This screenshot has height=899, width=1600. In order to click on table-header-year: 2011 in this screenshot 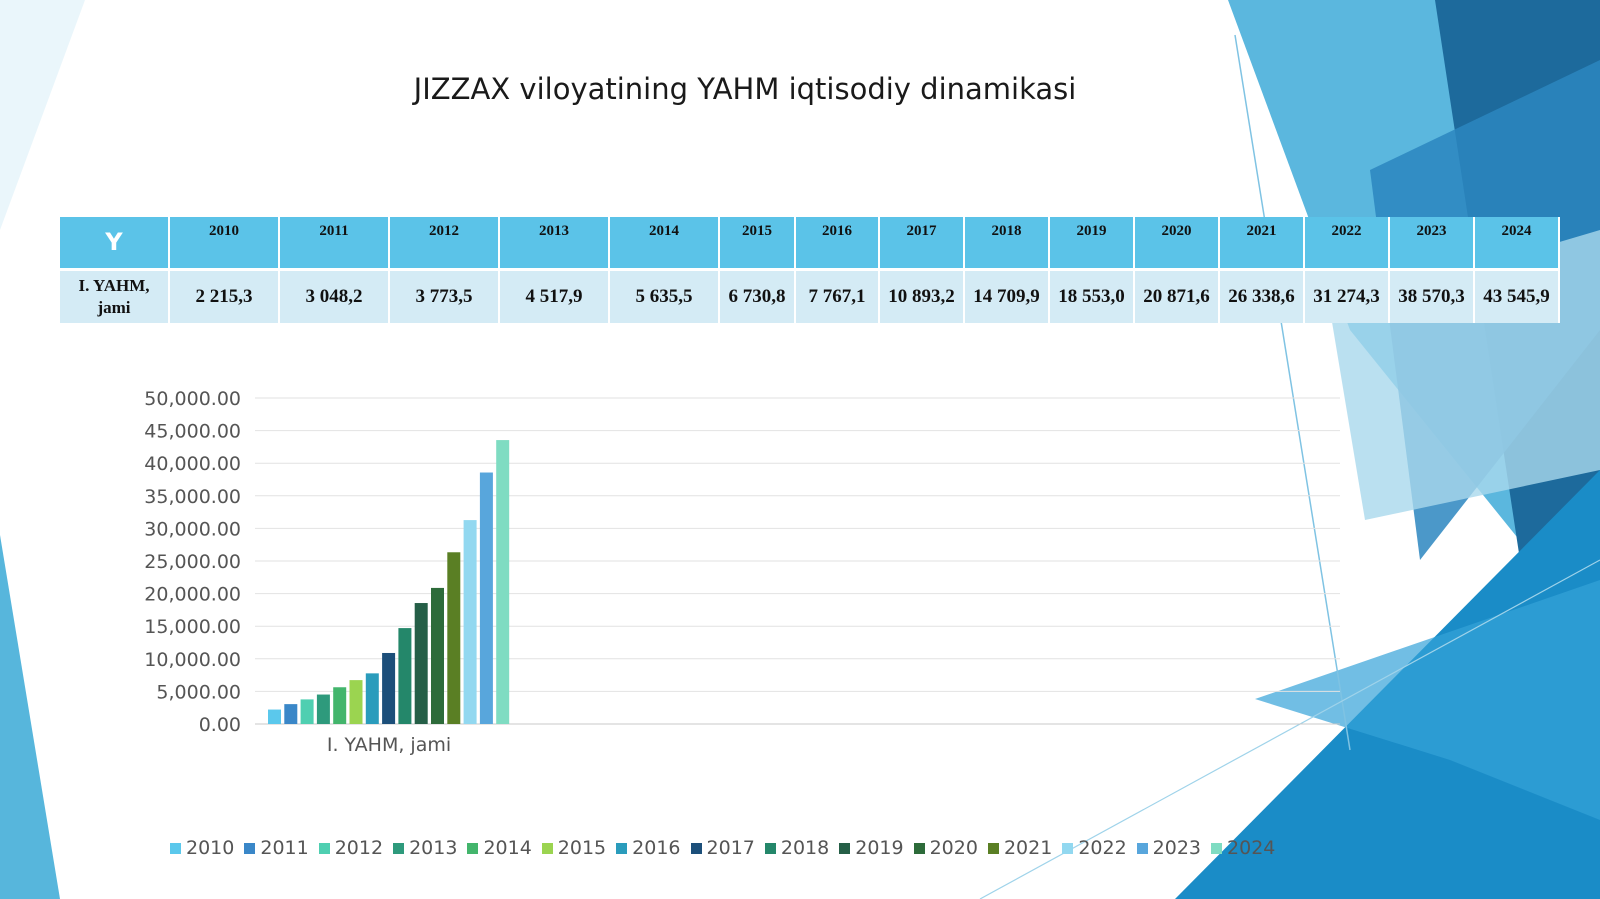, I will do `click(334, 243)`.